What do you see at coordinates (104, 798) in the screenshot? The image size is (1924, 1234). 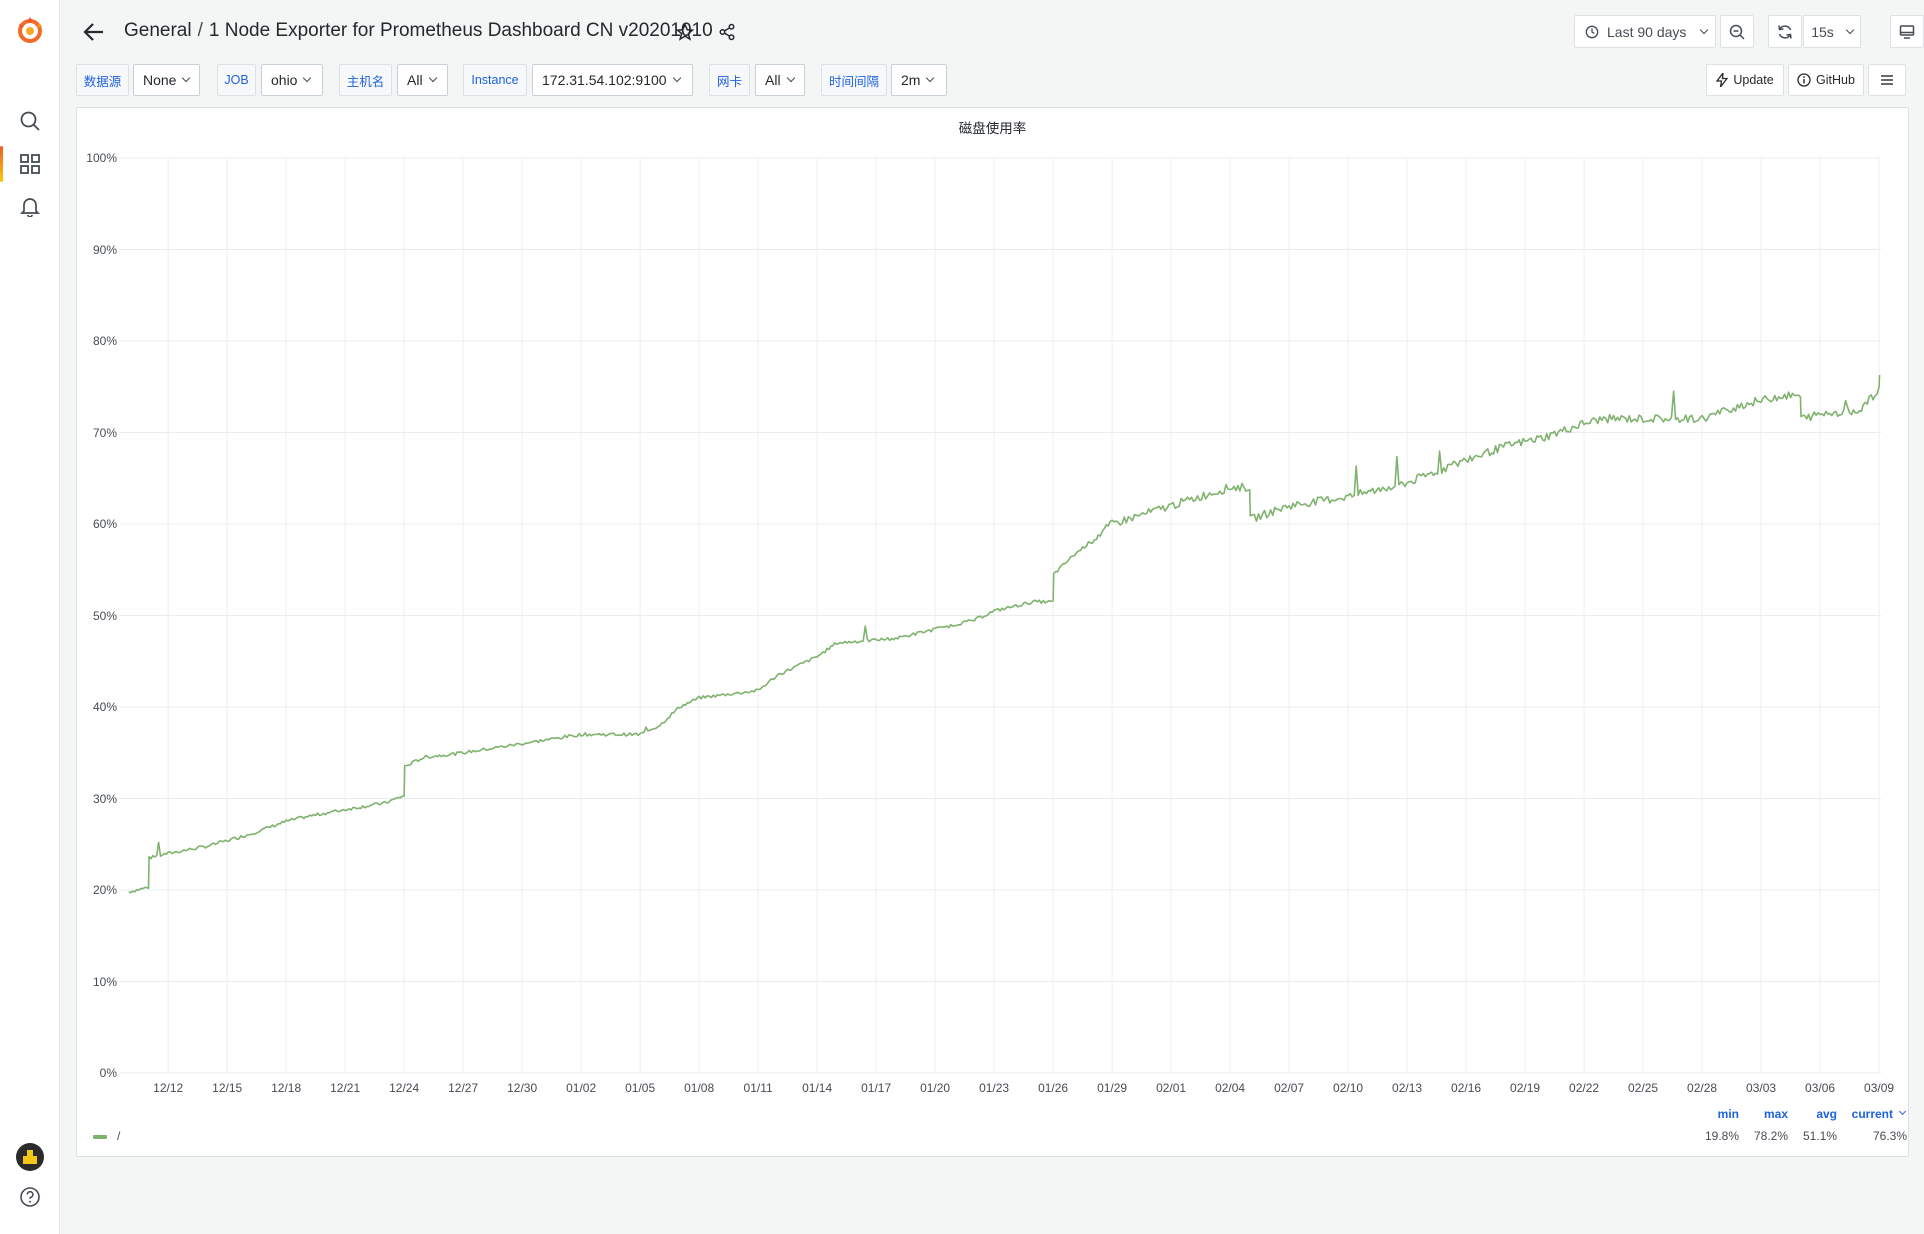 I see `y-tick-label: 30%` at bounding box center [104, 798].